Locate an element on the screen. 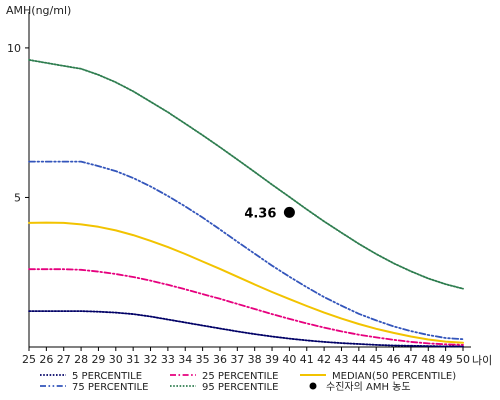 The image size is (500, 400). legend-swatch-patient is located at coordinates (313, 386).